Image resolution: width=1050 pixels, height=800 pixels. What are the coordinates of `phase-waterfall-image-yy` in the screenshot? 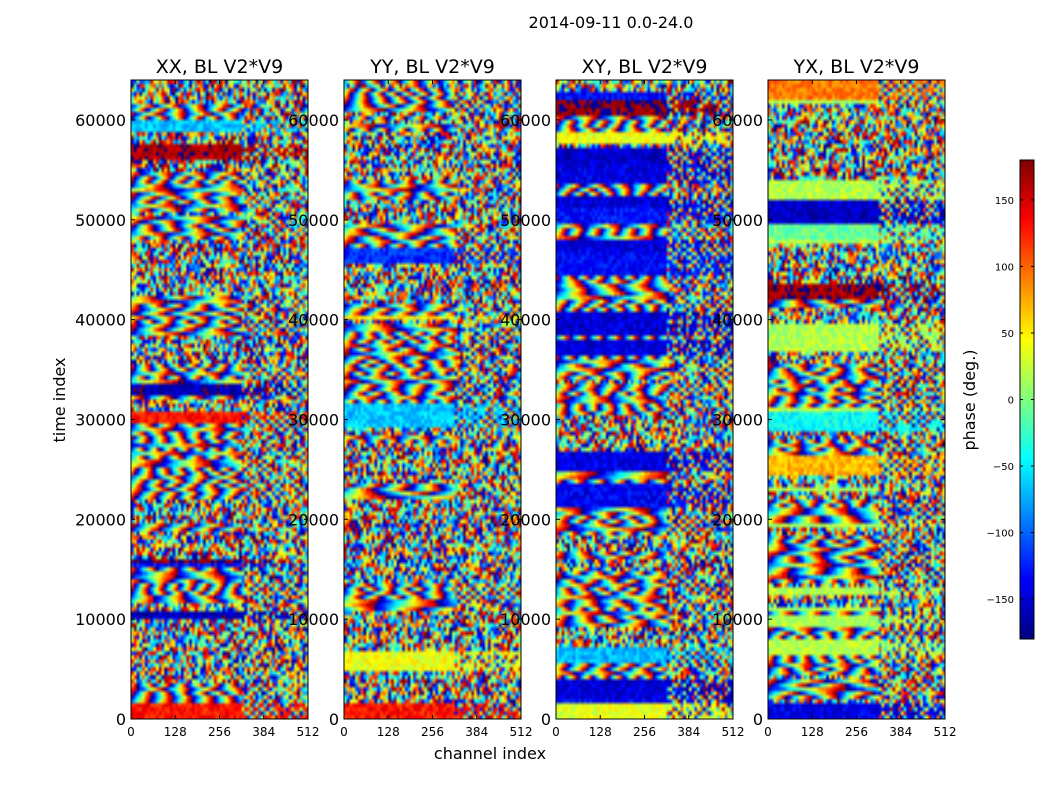 It's located at (432, 399).